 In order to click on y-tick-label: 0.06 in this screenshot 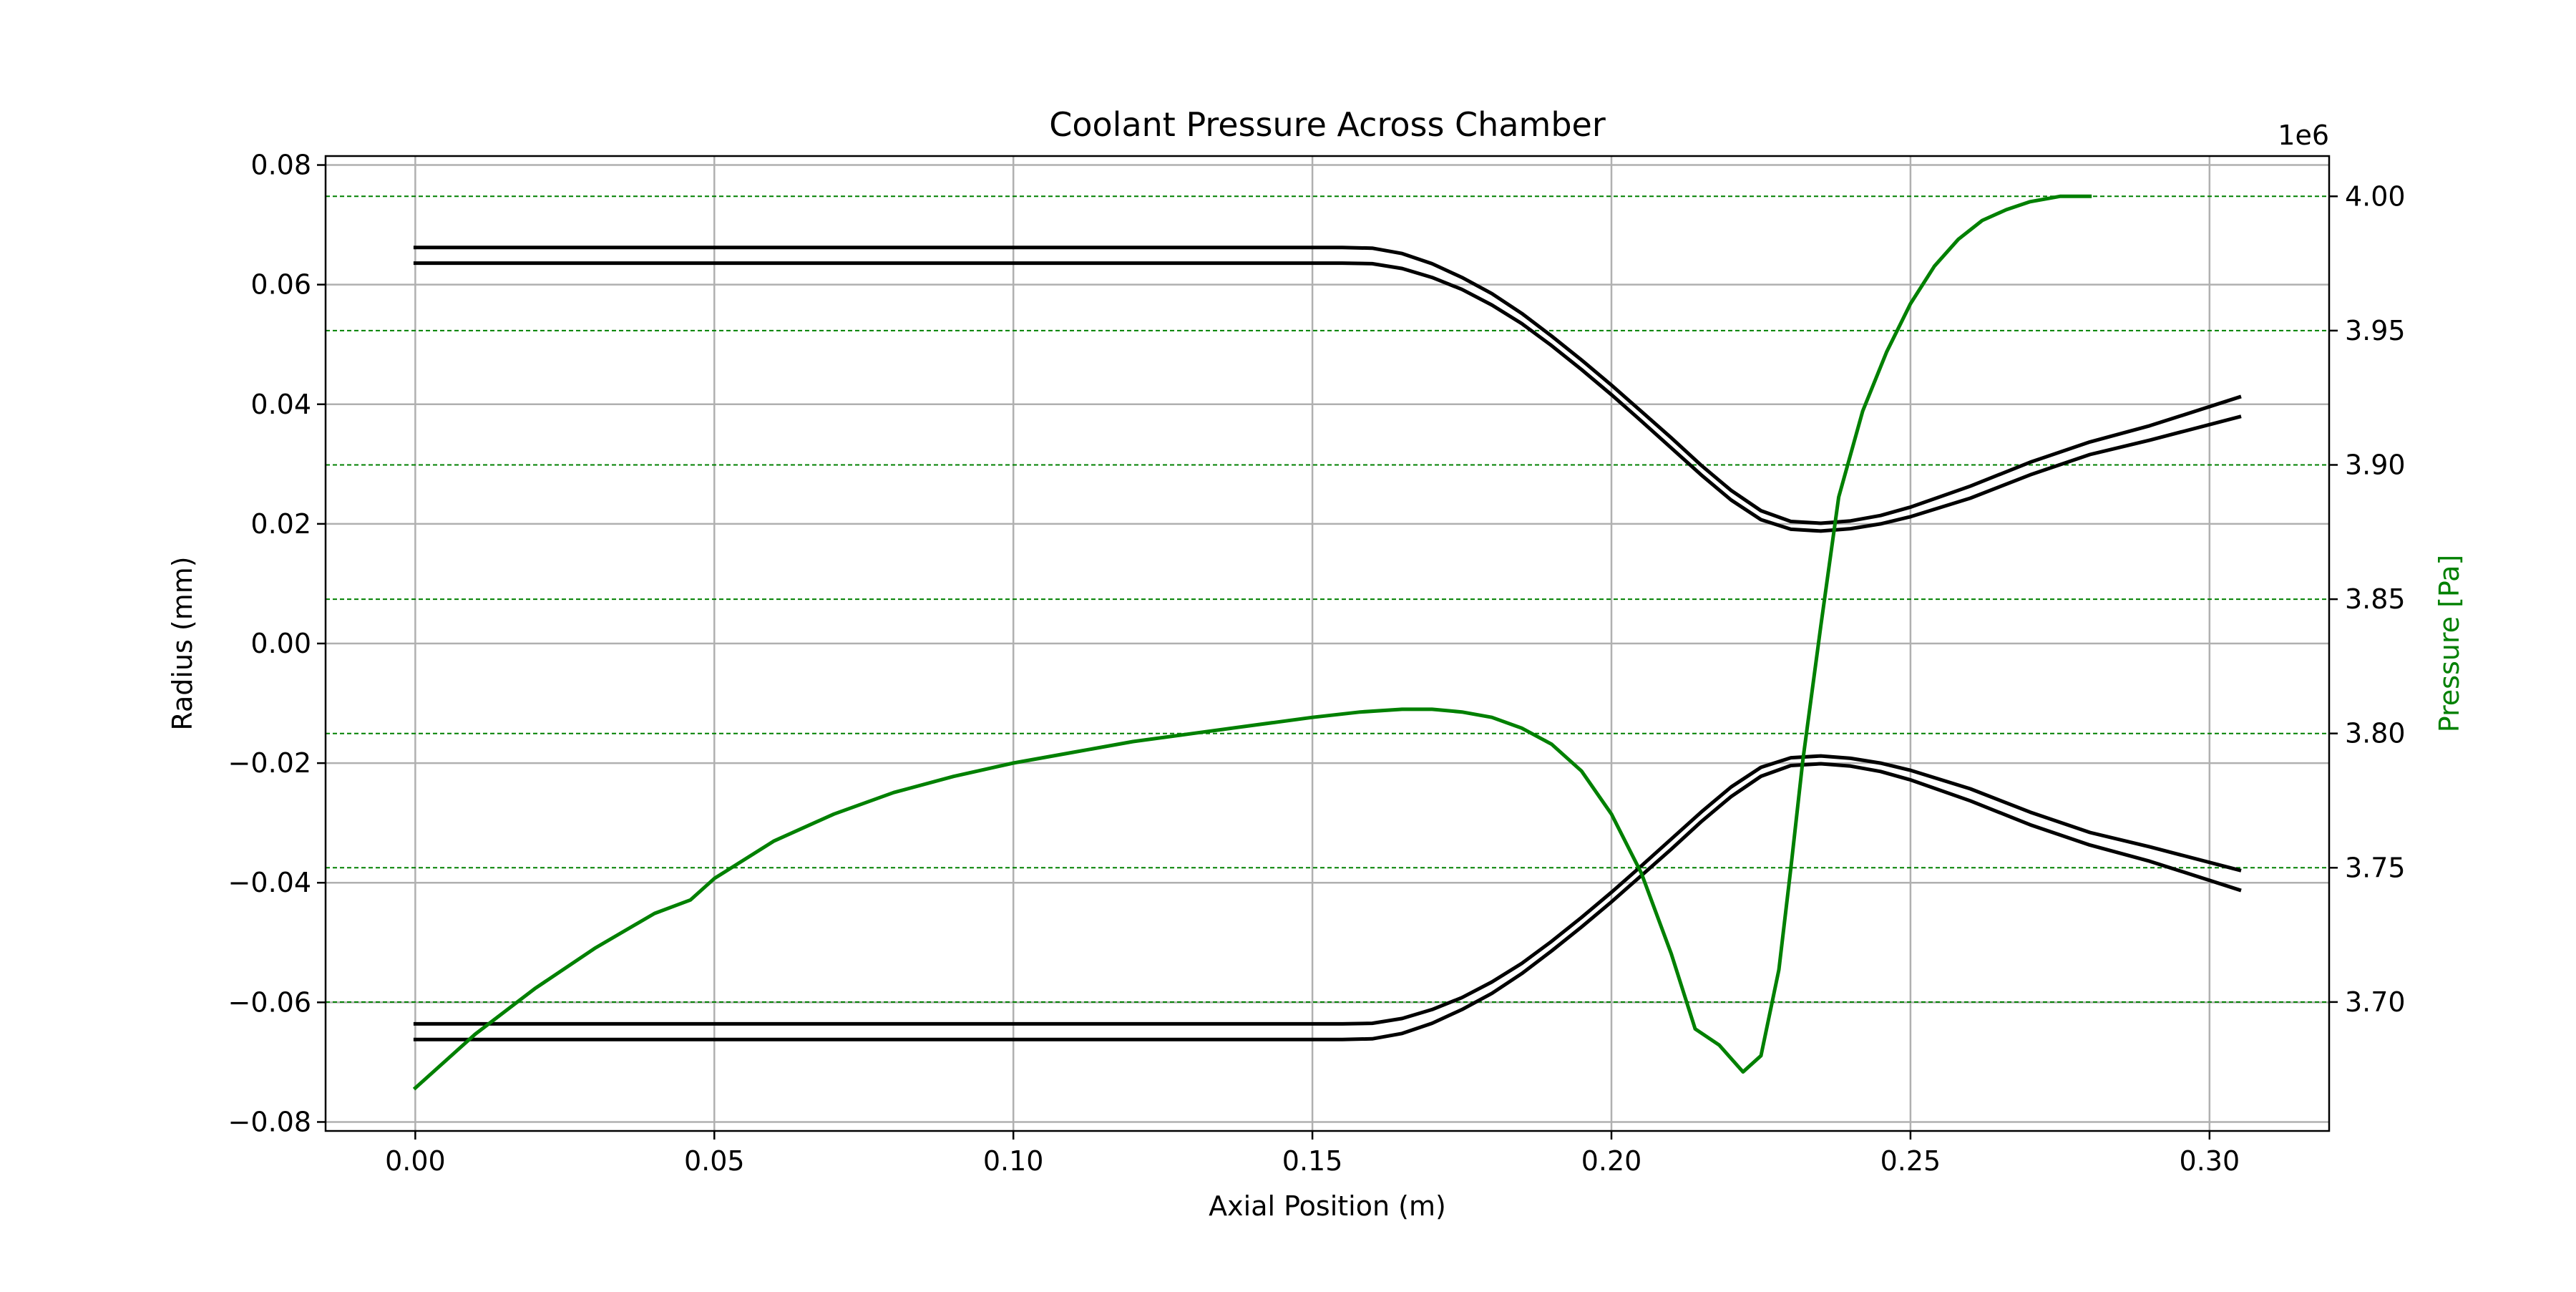, I will do `click(280, 285)`.